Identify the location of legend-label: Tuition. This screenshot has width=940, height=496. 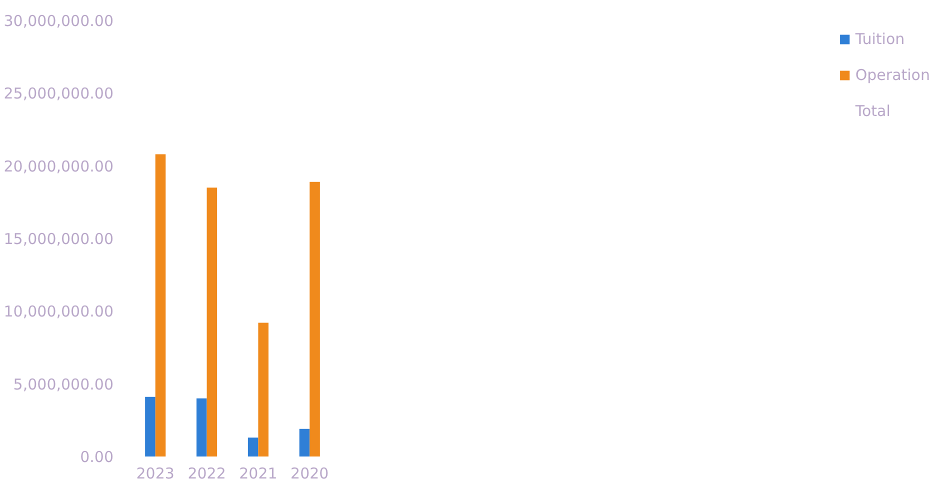
(880, 39).